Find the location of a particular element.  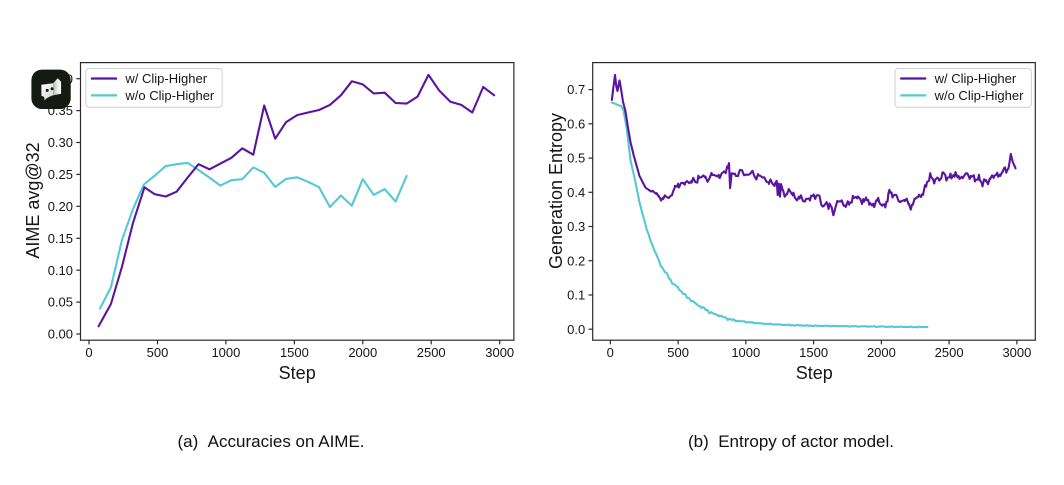

svg-text: 0.5 is located at coordinates (576, 158).